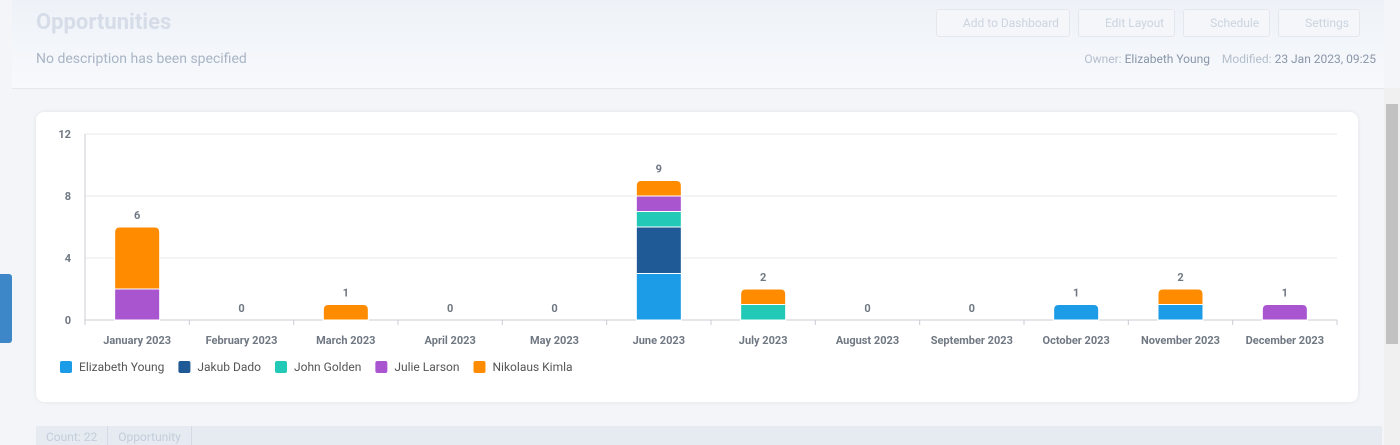 Image resolution: width=1400 pixels, height=445 pixels. I want to click on scroll-thumb, so click(1392, 224).